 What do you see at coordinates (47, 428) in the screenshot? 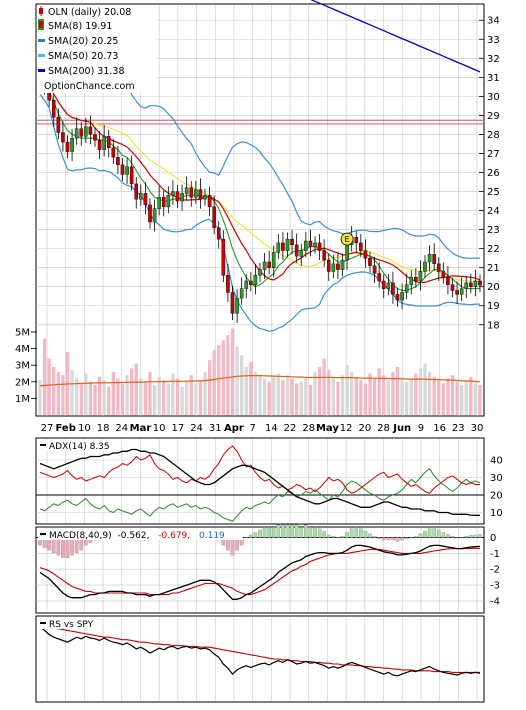
I see `x-tick-label: 27` at bounding box center [47, 428].